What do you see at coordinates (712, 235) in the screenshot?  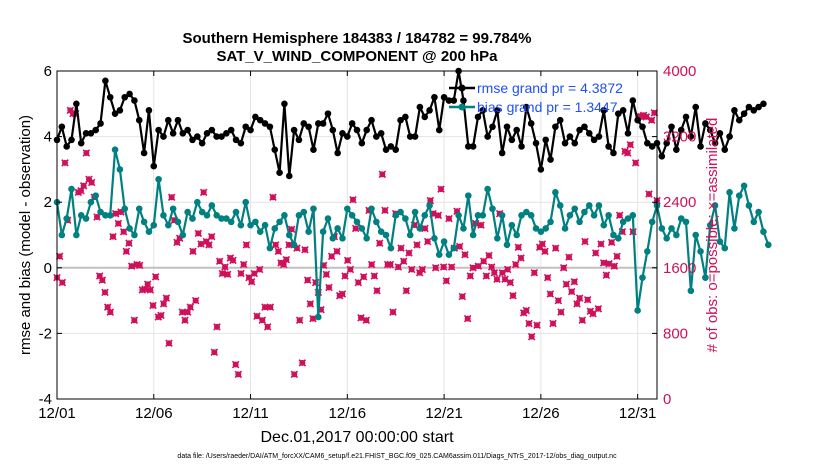 I see `y-axis-label-right: # of obs: o=possible; ×=assimilated` at bounding box center [712, 235].